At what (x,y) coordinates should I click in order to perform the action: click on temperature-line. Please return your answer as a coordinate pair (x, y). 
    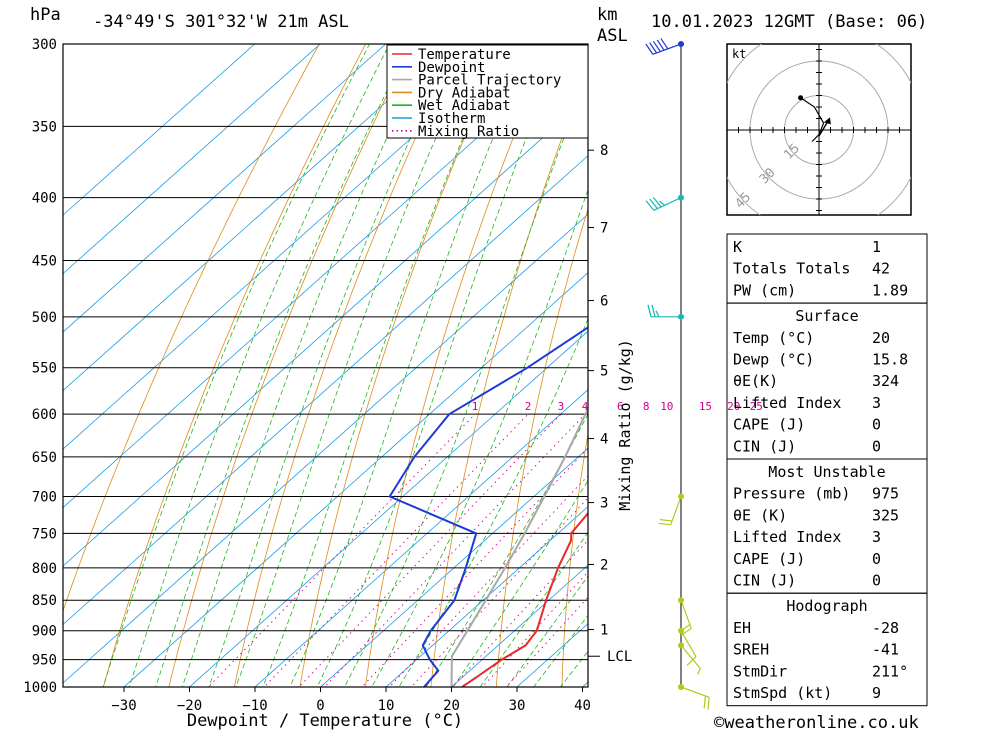
    Looking at the image, I should click on (524, 599).